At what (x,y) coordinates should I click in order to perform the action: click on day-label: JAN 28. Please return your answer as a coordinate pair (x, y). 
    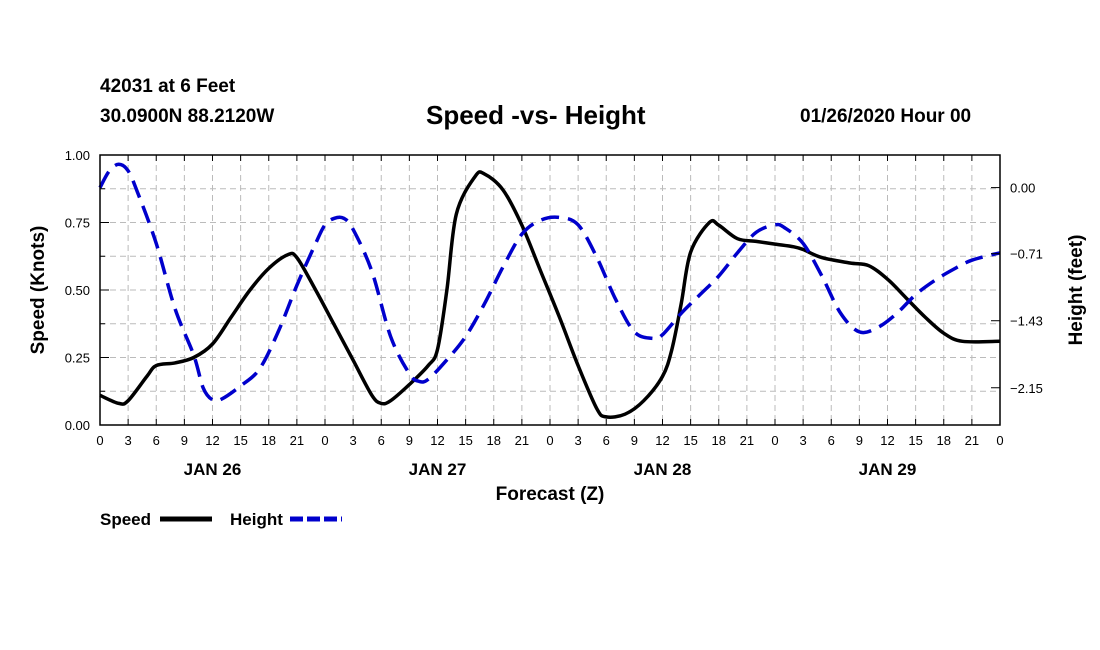
    Looking at the image, I should click on (663, 469).